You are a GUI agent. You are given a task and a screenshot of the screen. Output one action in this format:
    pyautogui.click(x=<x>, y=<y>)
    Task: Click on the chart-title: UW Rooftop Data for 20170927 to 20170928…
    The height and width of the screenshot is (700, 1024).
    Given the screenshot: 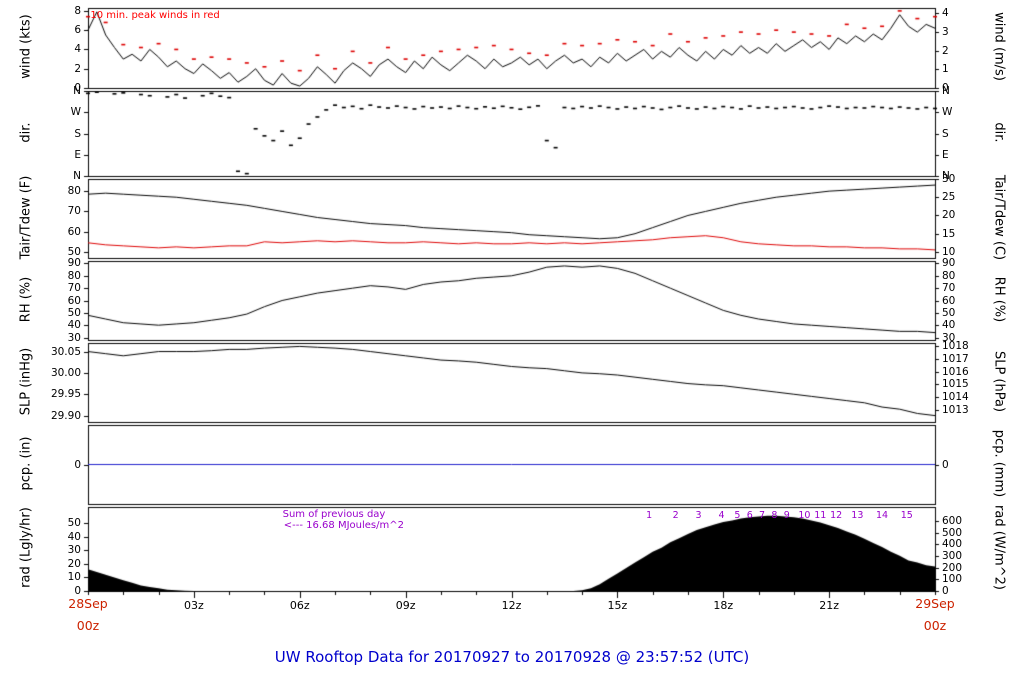 What is the action you would take?
    pyautogui.click(x=512, y=657)
    